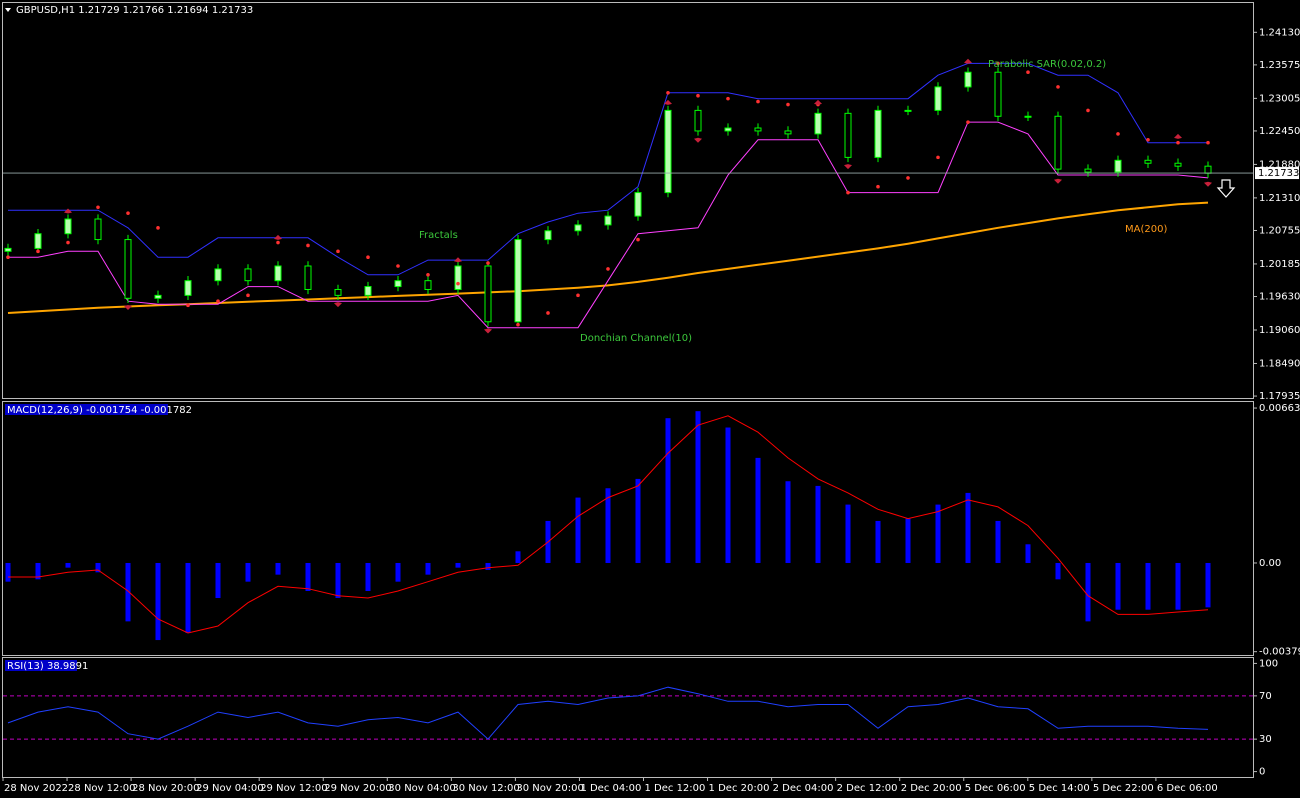 The image size is (1300, 798). What do you see at coordinates (8, 10) in the screenshot?
I see `menu-triangle` at bounding box center [8, 10].